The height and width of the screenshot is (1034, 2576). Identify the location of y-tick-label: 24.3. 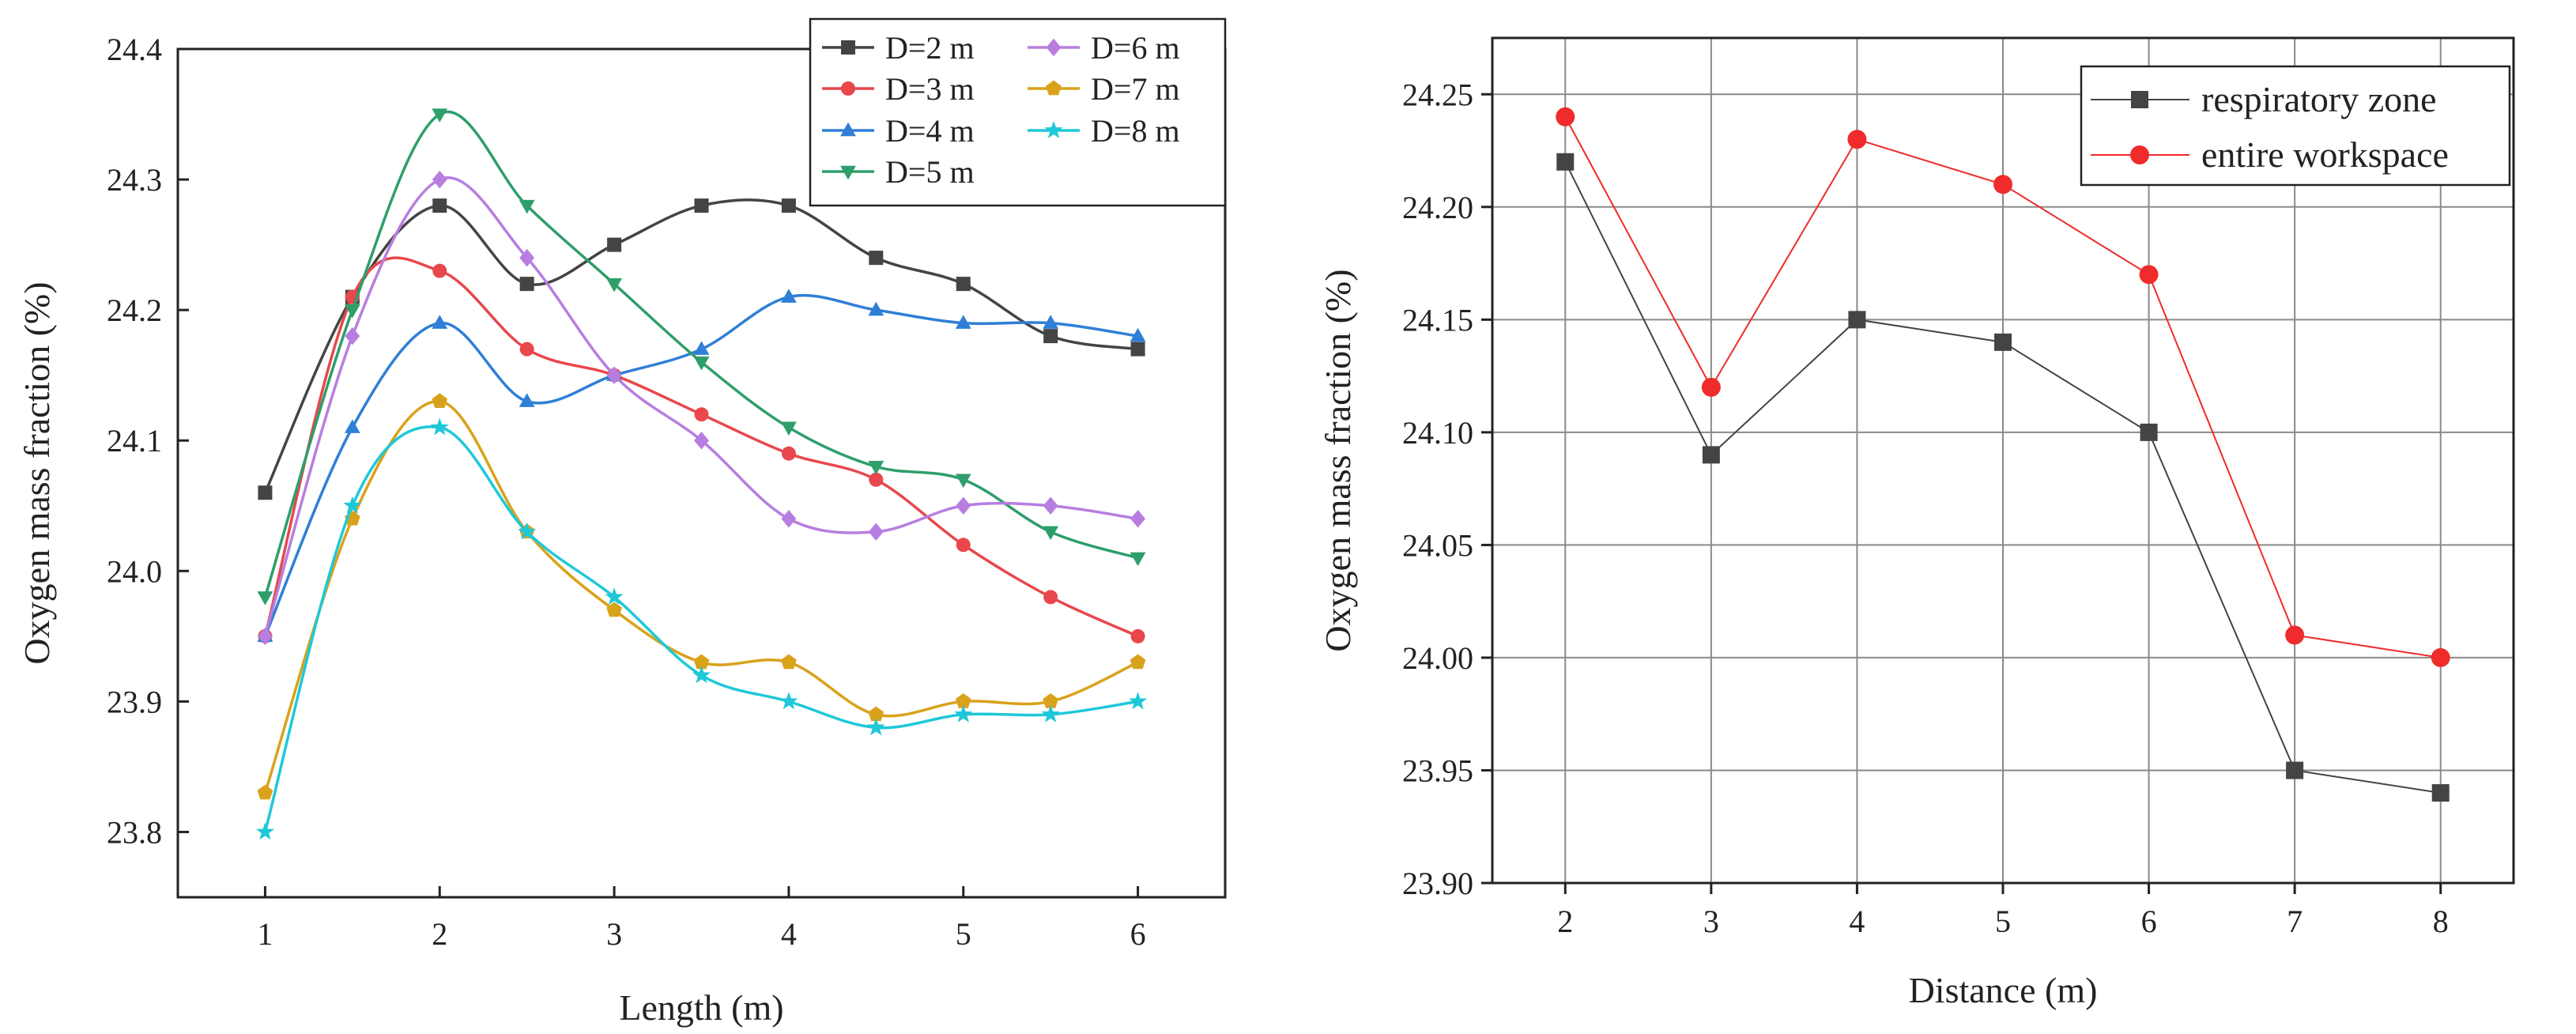
(134, 180).